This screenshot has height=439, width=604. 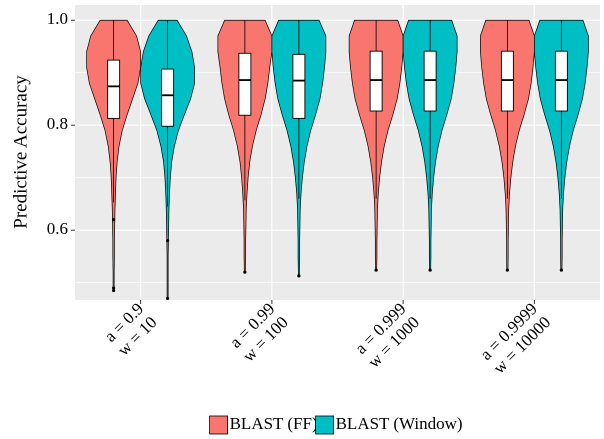 I want to click on legend-label: BLAST (FF), so click(x=274, y=423).